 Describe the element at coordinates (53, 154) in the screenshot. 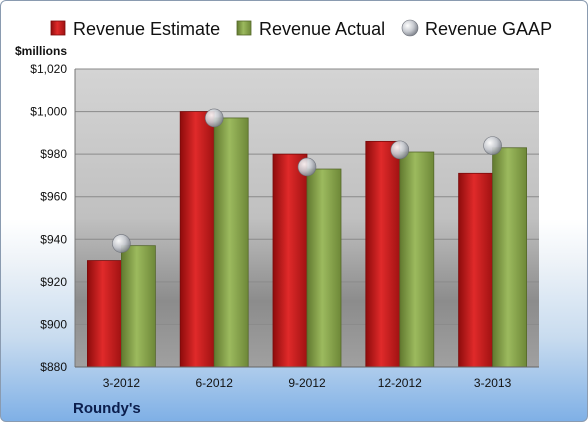

I see `y-tick-label: $980` at that location.